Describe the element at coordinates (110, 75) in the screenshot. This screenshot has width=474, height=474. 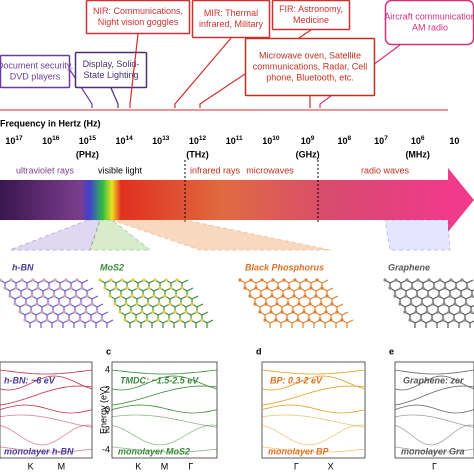
I see `box-text: State Lighting` at that location.